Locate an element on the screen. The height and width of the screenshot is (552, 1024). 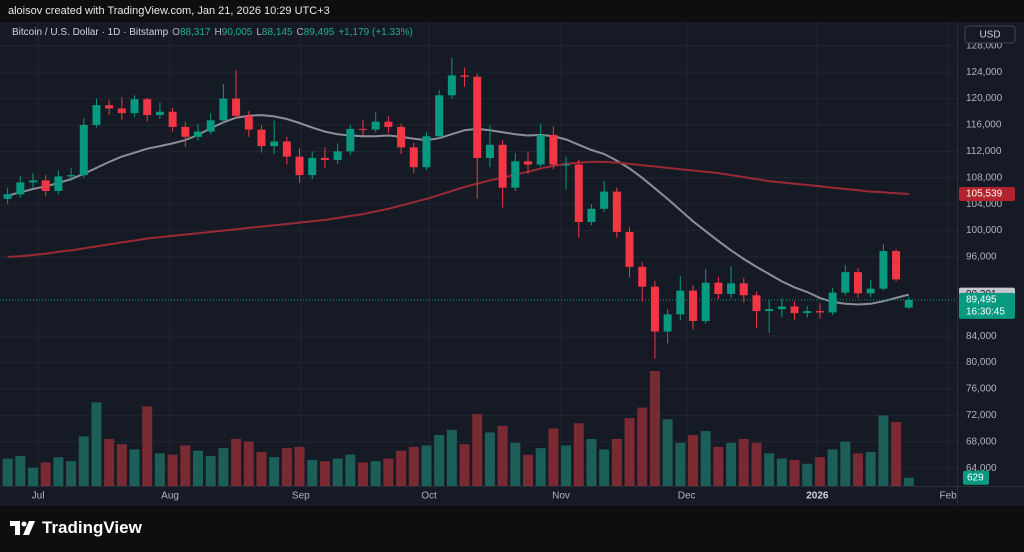
volume-label: 629 is located at coordinates (975, 477).